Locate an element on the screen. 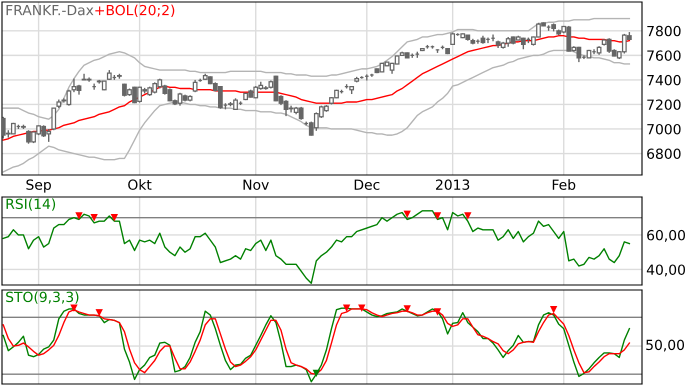 This screenshot has width=690, height=387. x-tick-label: Dec is located at coordinates (367, 185).